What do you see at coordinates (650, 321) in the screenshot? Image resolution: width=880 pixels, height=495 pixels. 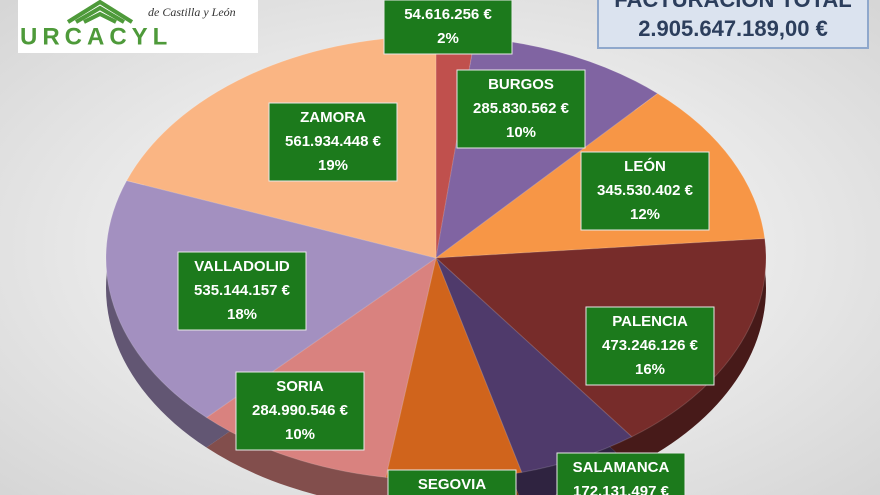 I see `slice-label: PALENCIA` at bounding box center [650, 321].